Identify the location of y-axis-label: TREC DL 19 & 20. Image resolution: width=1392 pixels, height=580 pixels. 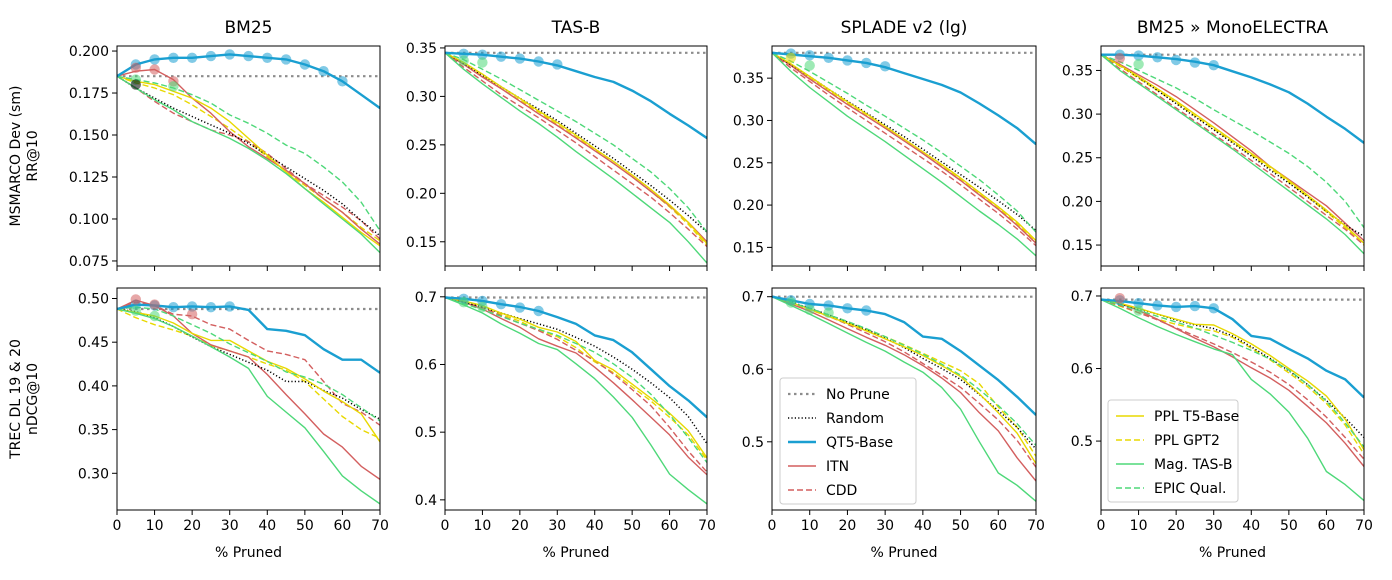
(16, 399).